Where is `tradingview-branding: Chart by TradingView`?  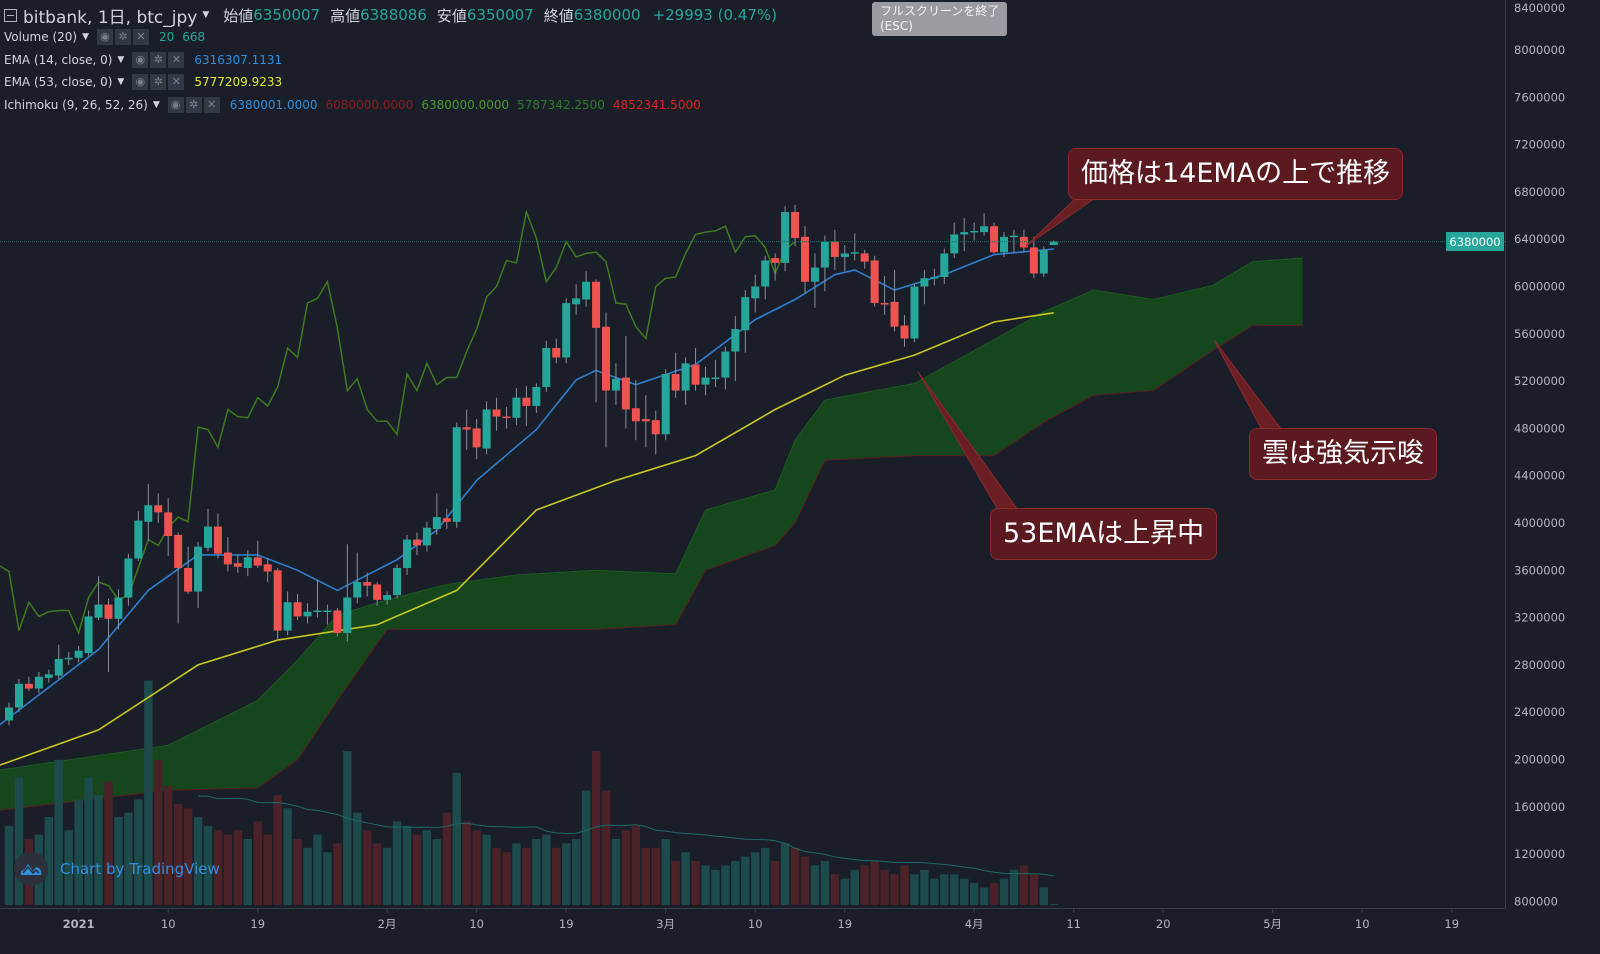 tradingview-branding: Chart by TradingView is located at coordinates (117, 869).